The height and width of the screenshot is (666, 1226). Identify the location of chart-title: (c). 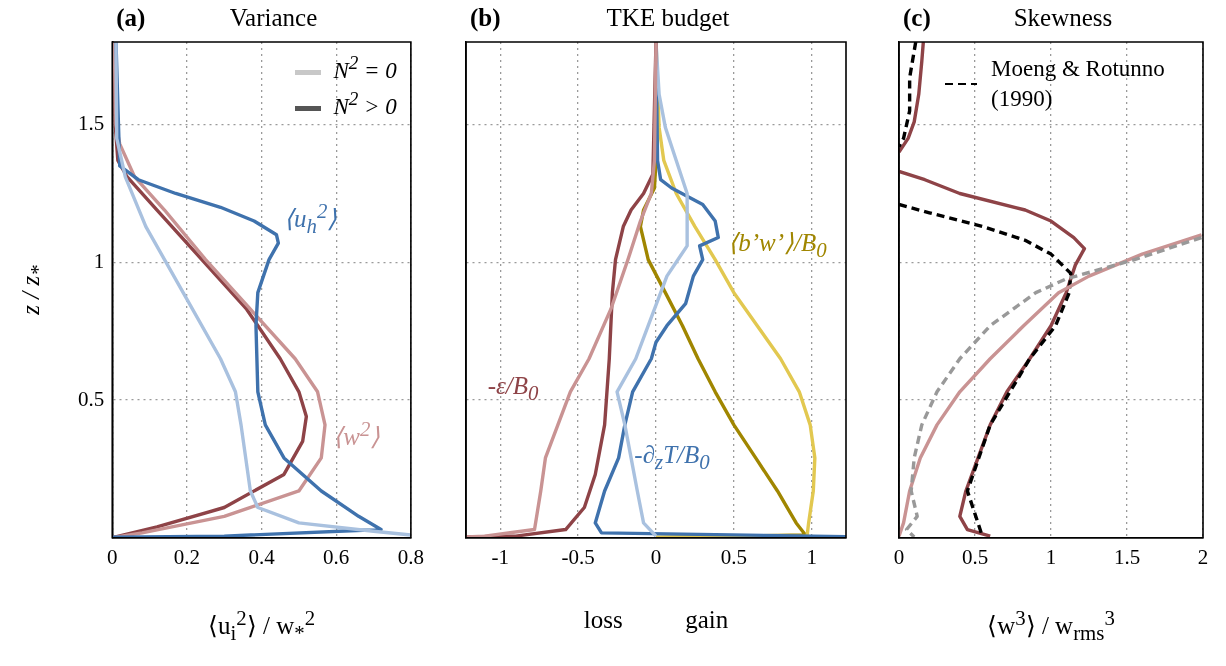
(917, 18).